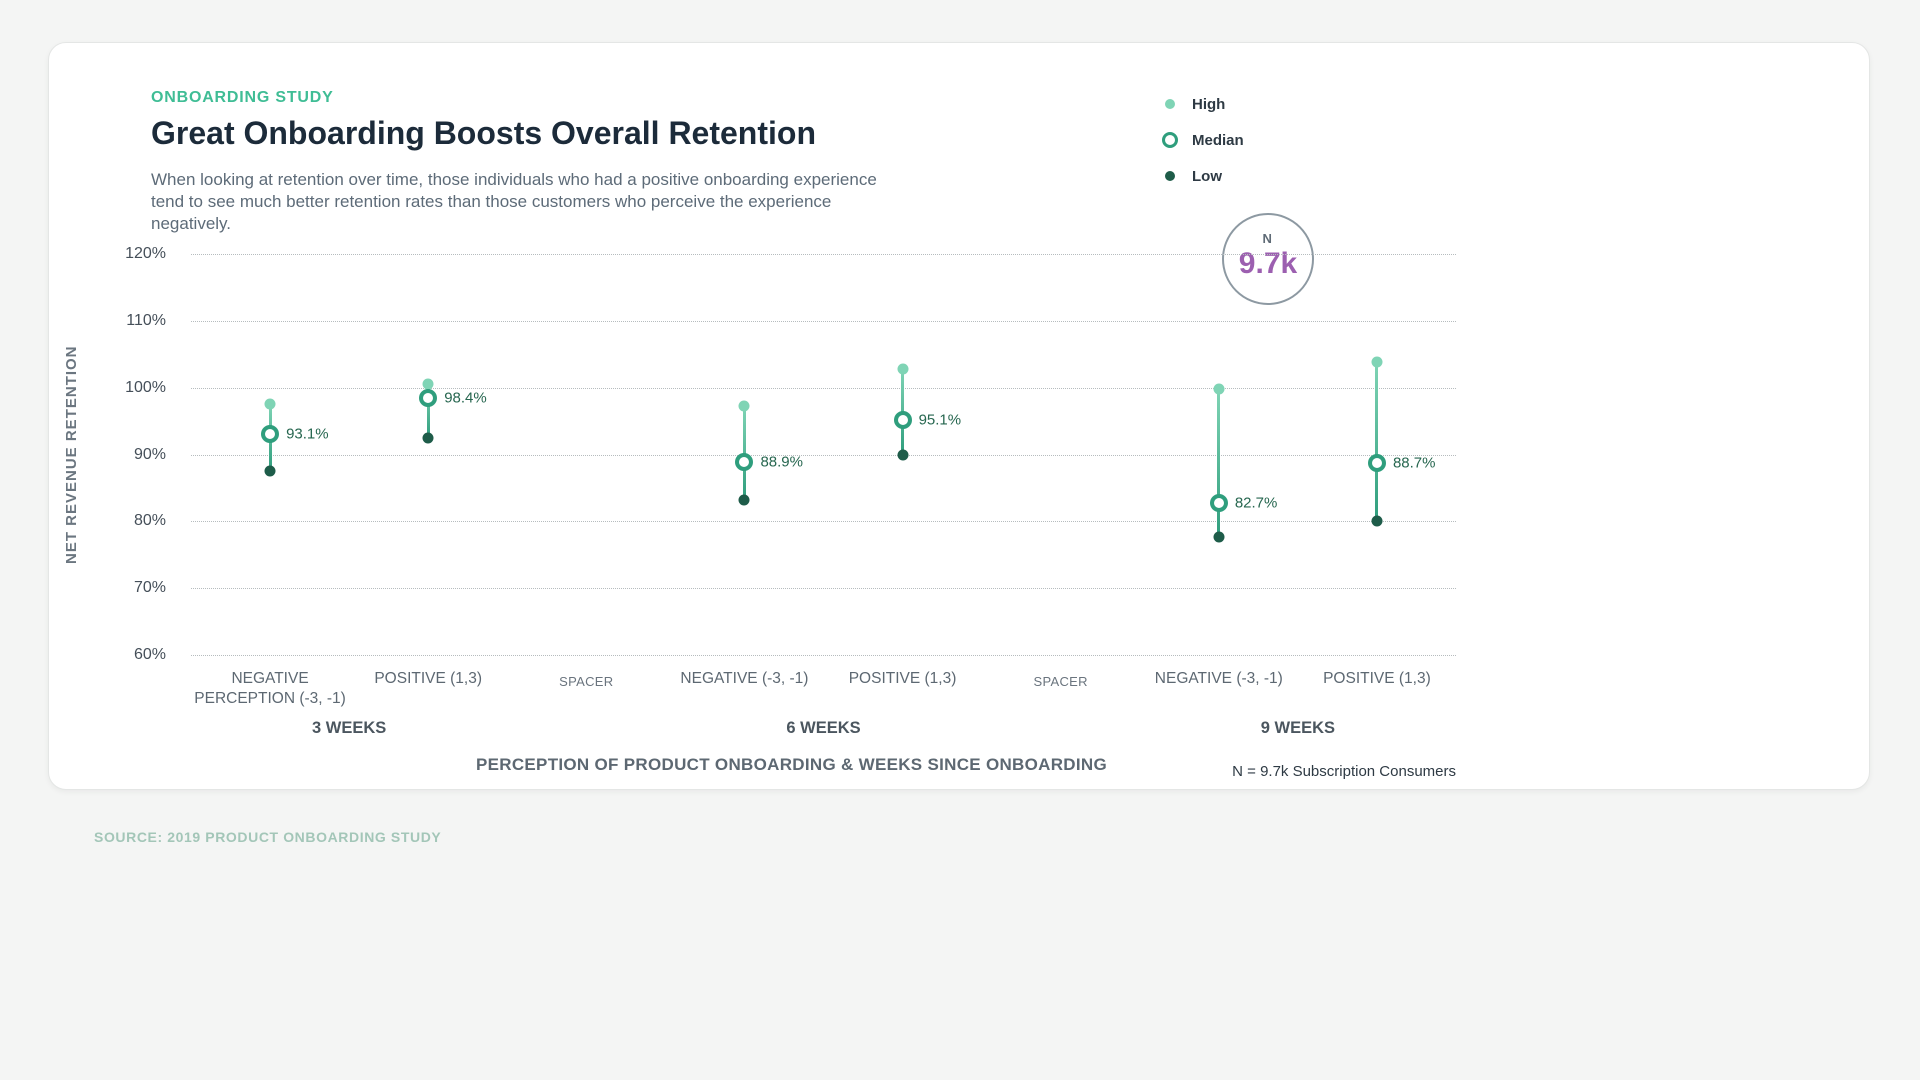  Describe the element at coordinates (149, 521) in the screenshot. I see `y-tick-label: 80%` at that location.